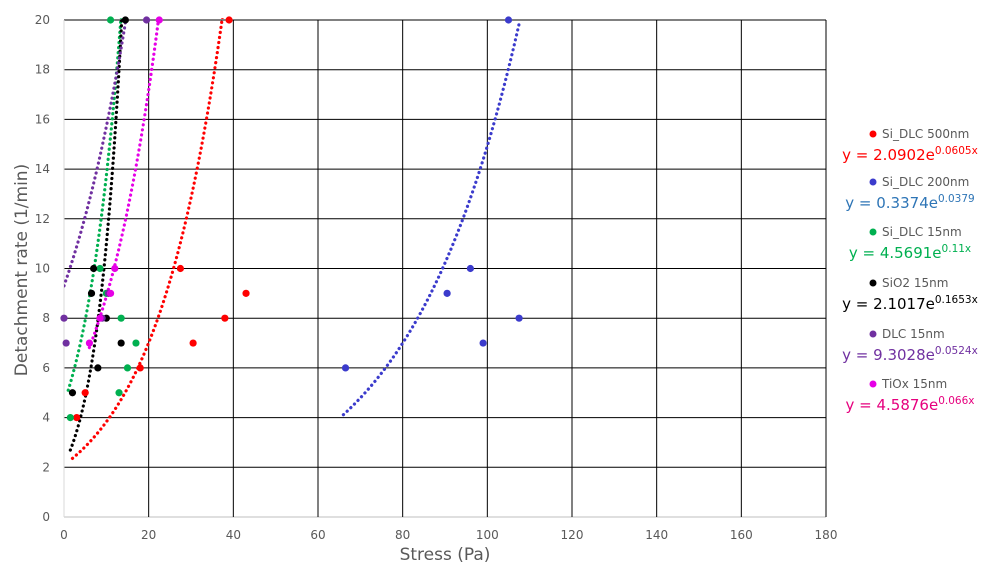  Describe the element at coordinates (956, 300) in the screenshot. I see `equation-exponent: 0.1653x` at that location.